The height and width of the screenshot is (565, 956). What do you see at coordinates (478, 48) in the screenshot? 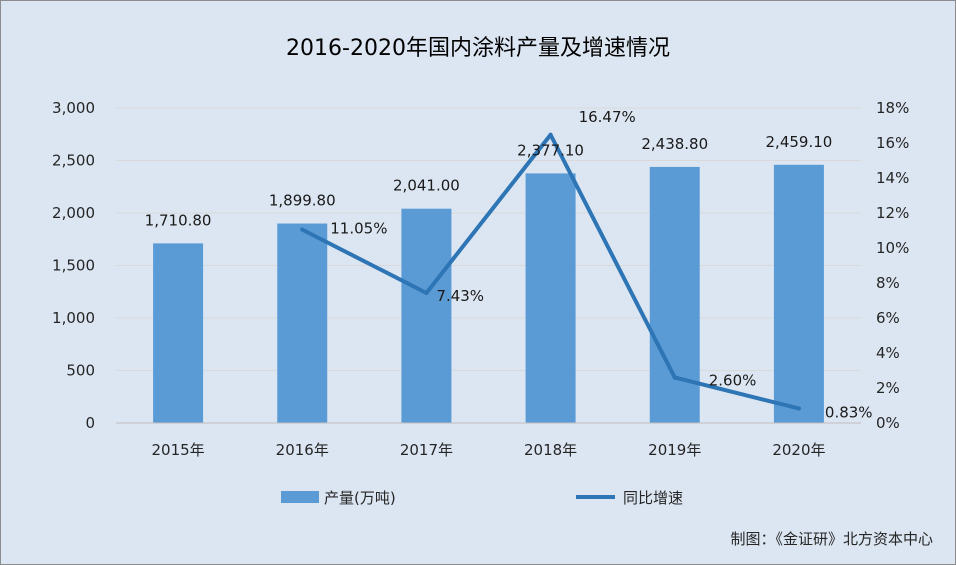
I see `chart-title: 2016-2020年国内涂料产量及增速情况` at bounding box center [478, 48].